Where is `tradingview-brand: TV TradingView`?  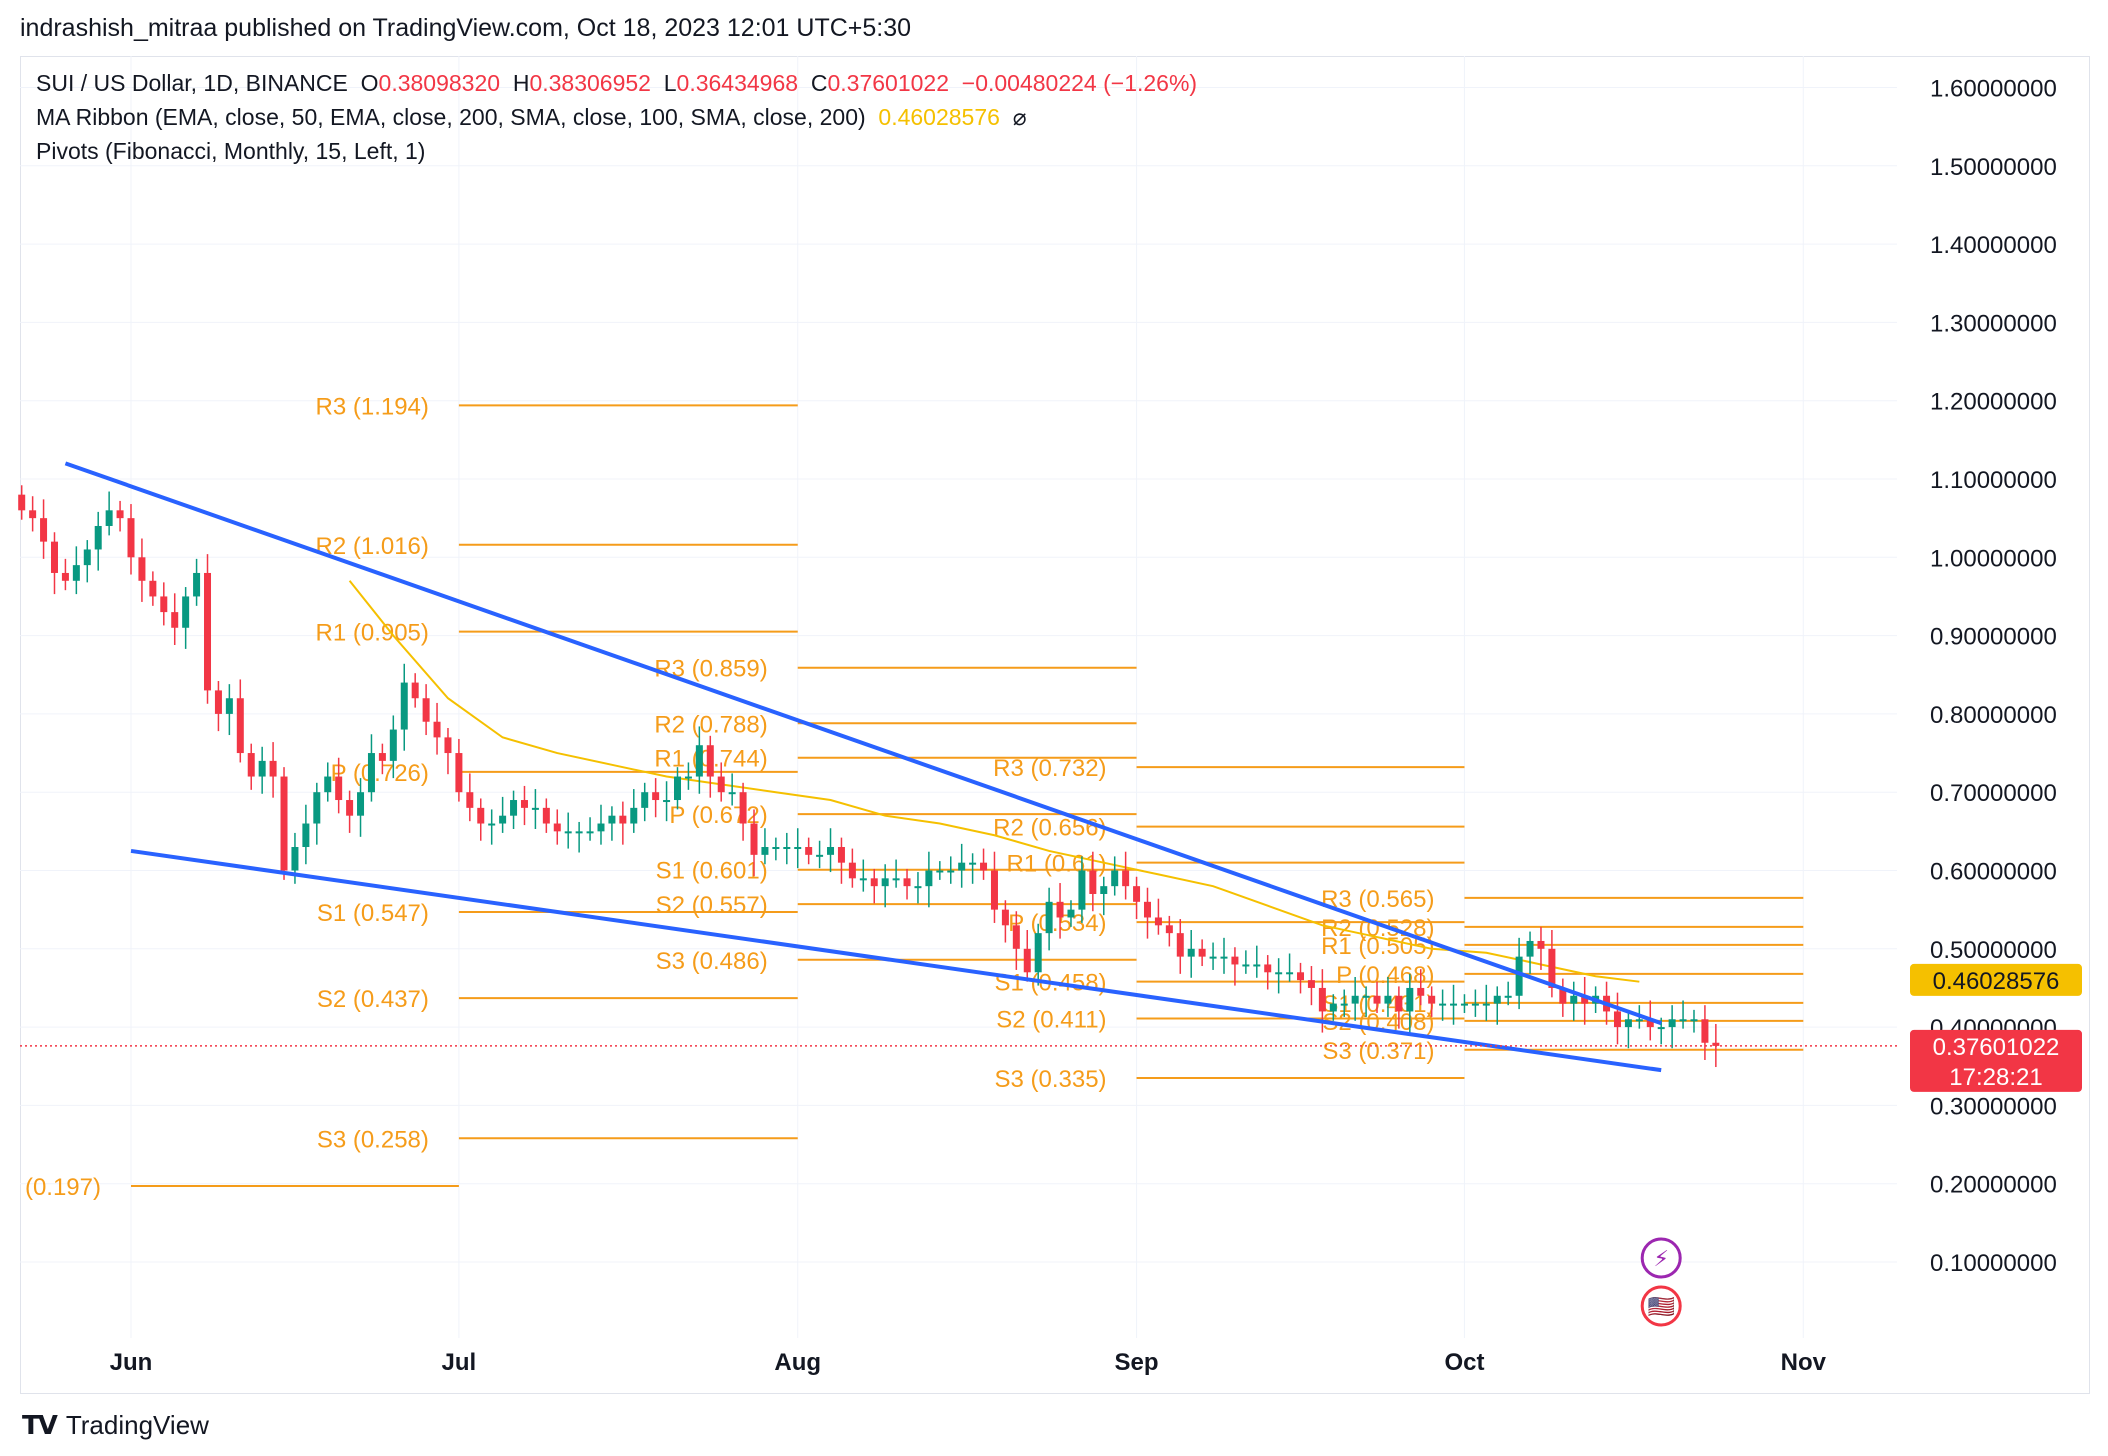
tradingview-brand: TV TradingView is located at coordinates (115, 1425).